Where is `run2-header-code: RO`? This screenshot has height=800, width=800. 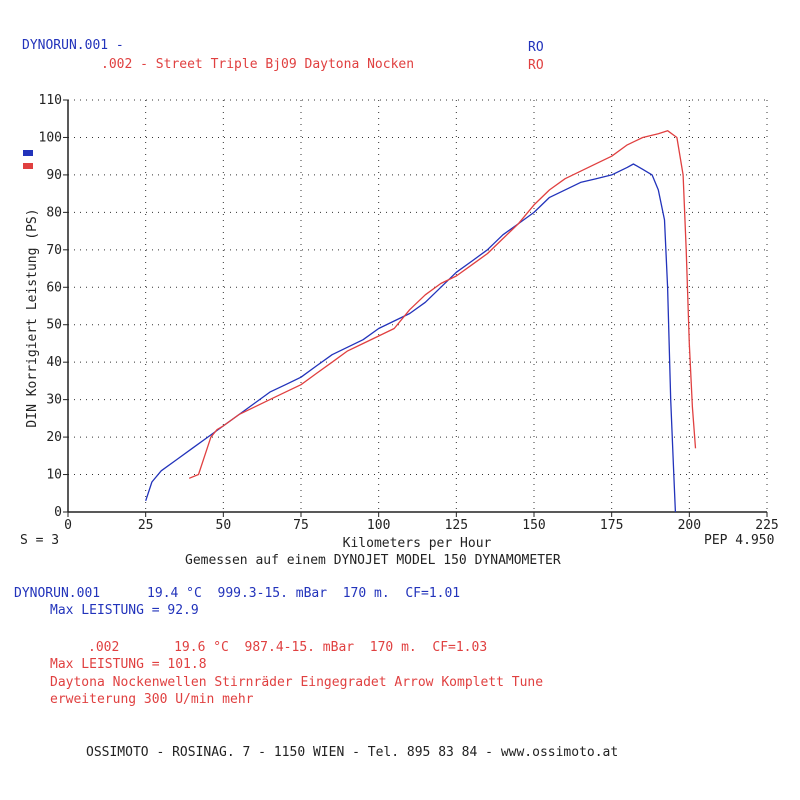
run2-header-code: RO is located at coordinates (536, 65).